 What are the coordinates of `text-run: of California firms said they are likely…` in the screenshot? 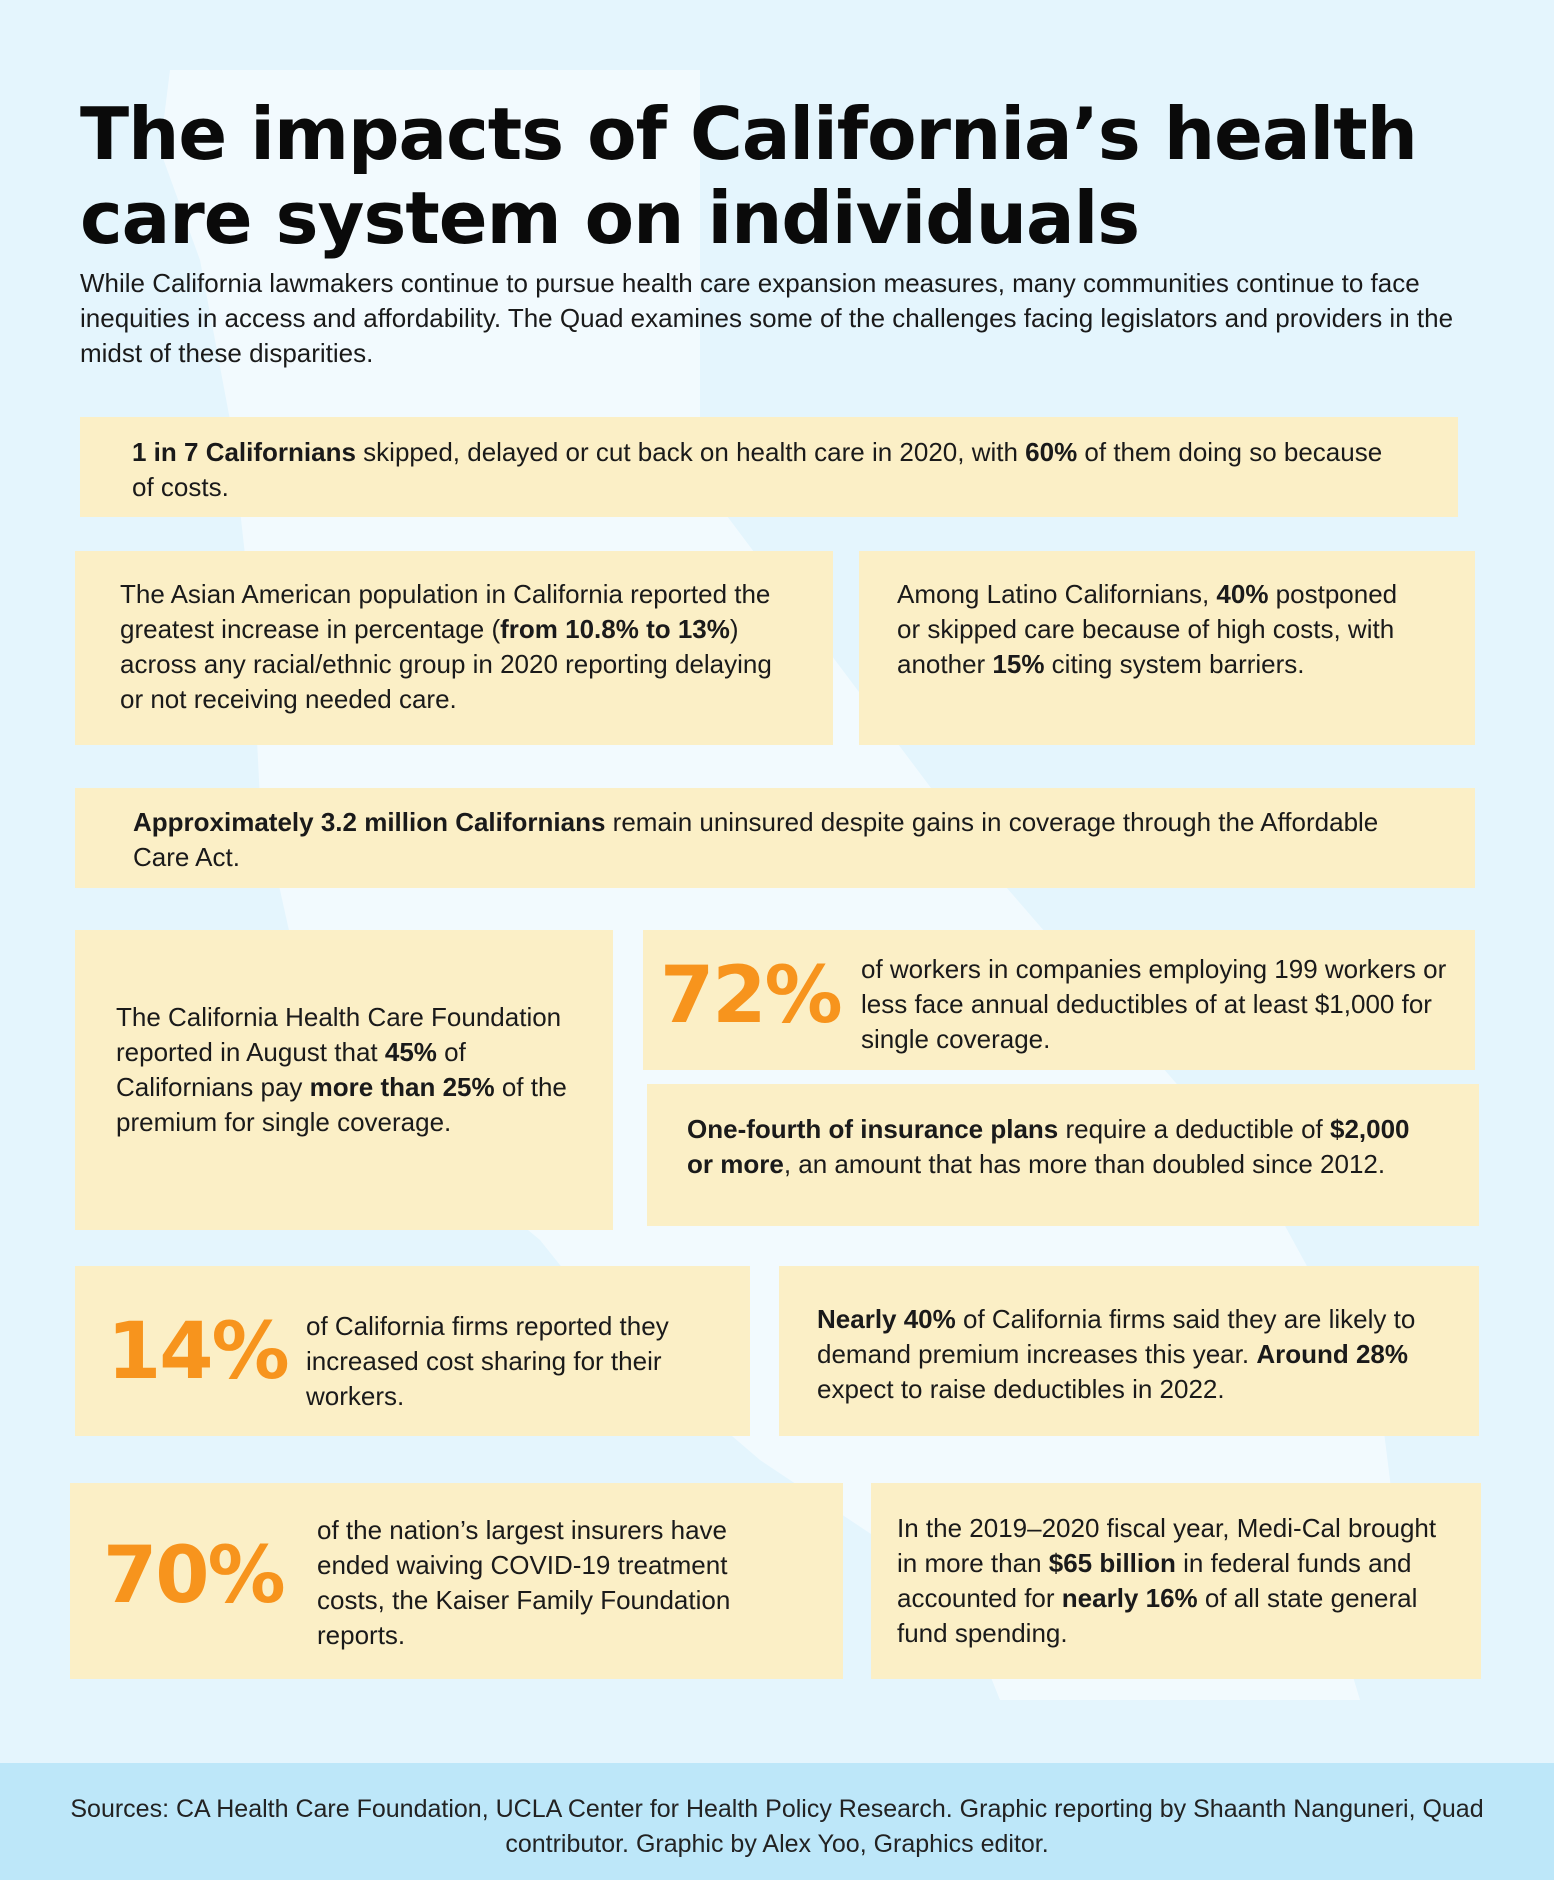 It's located at (1116, 1336).